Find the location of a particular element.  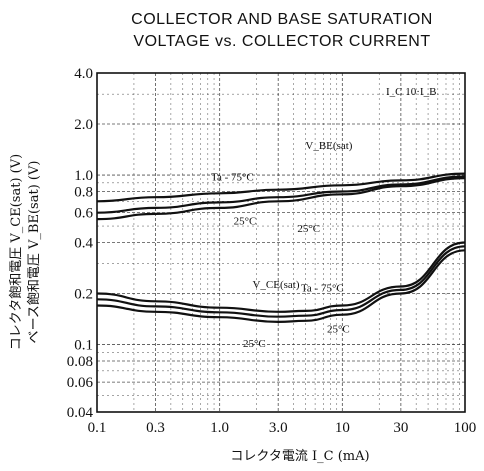

y-tick-label: 2.0 is located at coordinates (83, 125).